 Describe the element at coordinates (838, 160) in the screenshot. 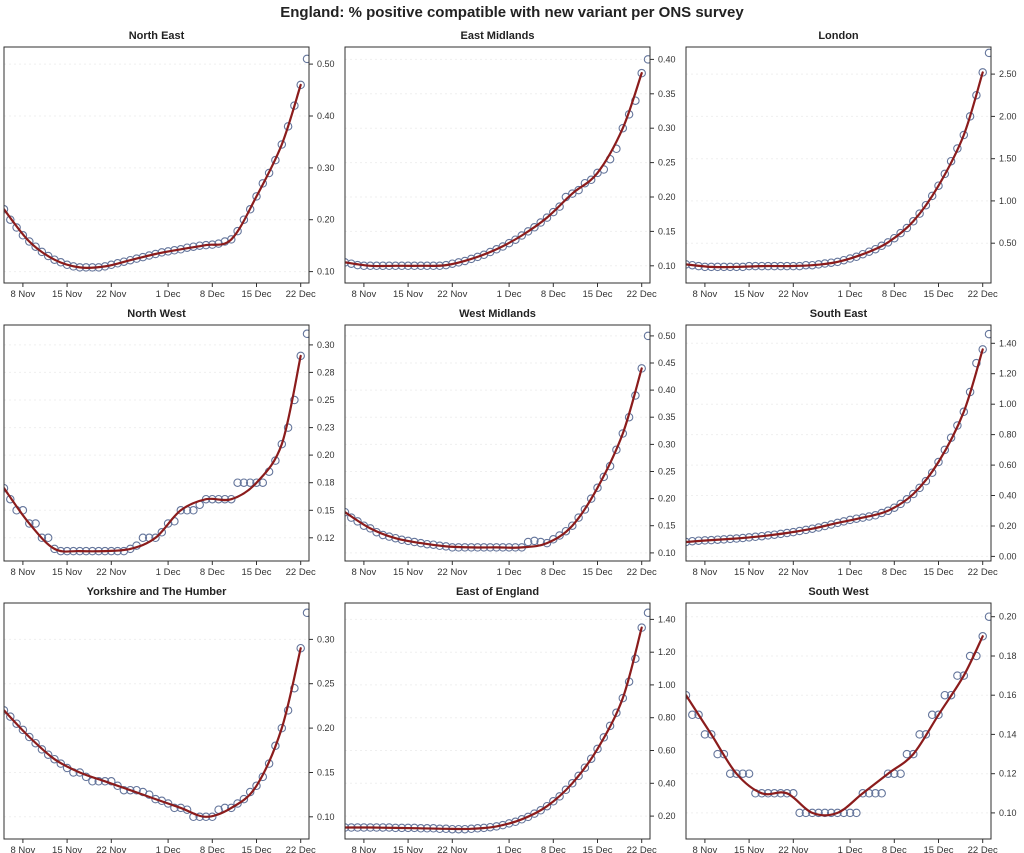

I see `data-points` at that location.